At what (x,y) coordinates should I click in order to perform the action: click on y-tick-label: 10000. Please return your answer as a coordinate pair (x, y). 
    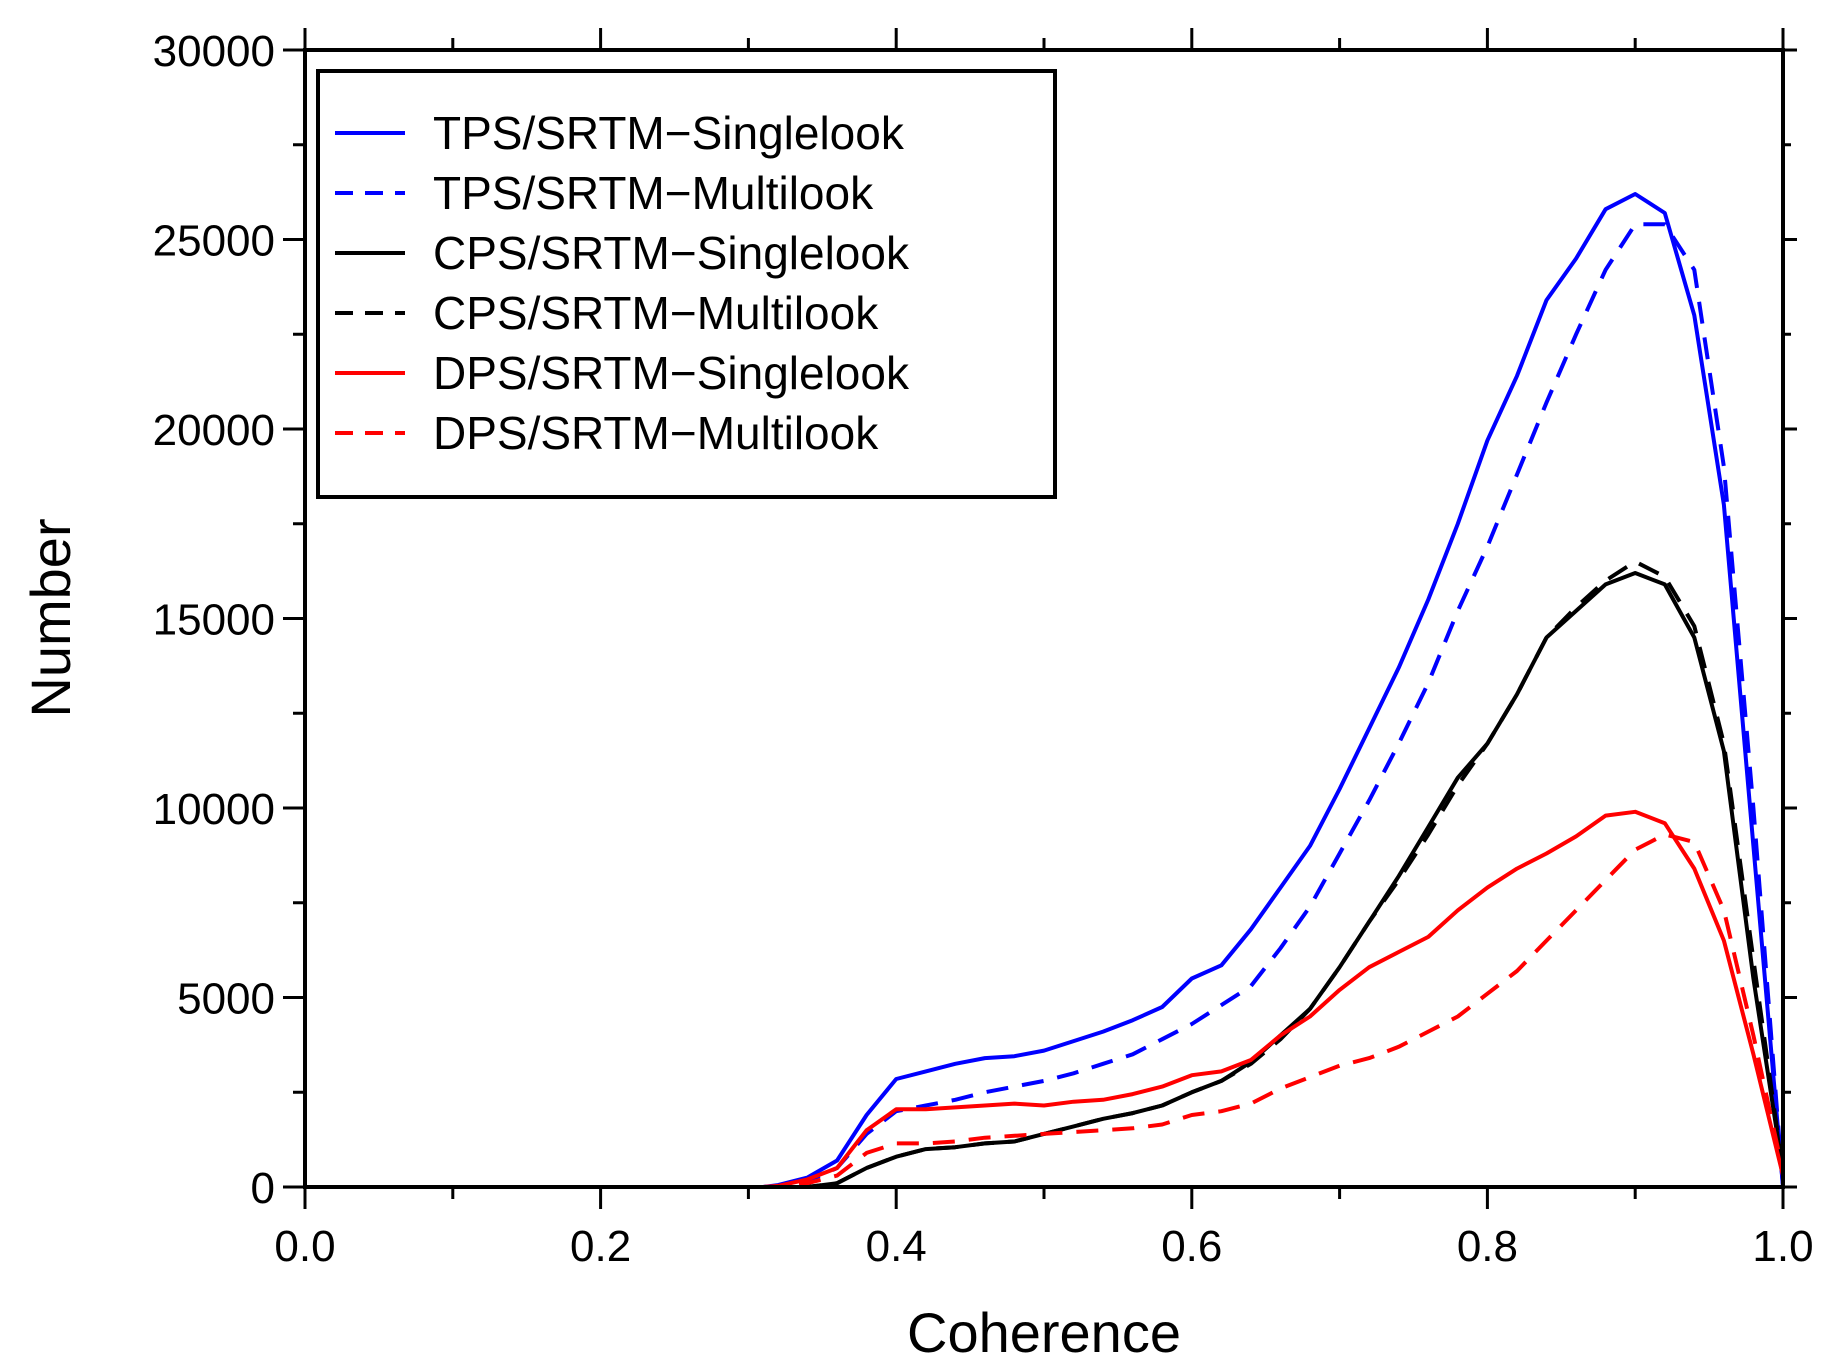
    Looking at the image, I should click on (214, 809).